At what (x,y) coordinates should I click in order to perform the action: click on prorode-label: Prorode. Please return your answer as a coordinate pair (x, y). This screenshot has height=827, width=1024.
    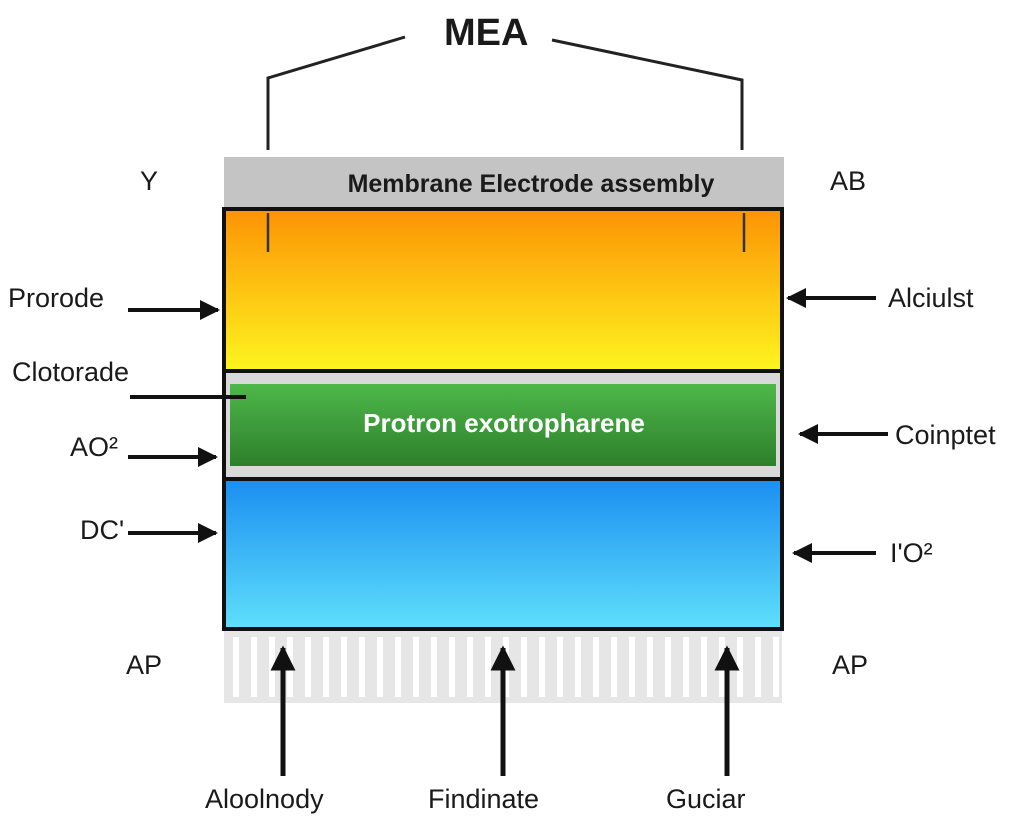
    Looking at the image, I should click on (56, 298).